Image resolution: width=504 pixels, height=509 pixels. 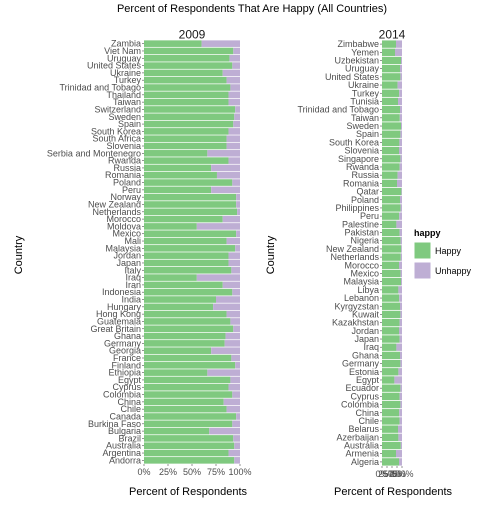 What do you see at coordinates (391, 208) in the screenshot?
I see `bar-happy-2014-philippines` at bounding box center [391, 208].